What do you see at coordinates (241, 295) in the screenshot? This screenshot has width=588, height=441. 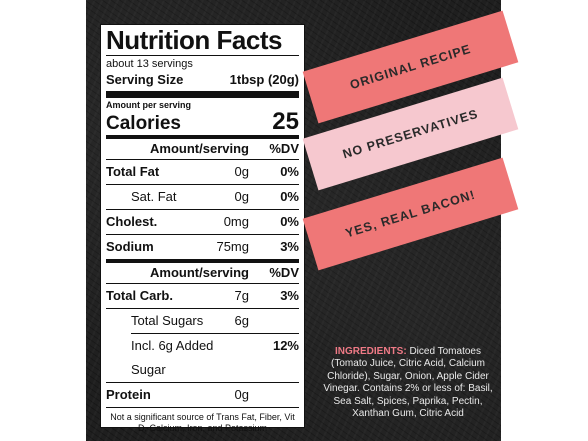 I see `nutrient-amount: 7g` at bounding box center [241, 295].